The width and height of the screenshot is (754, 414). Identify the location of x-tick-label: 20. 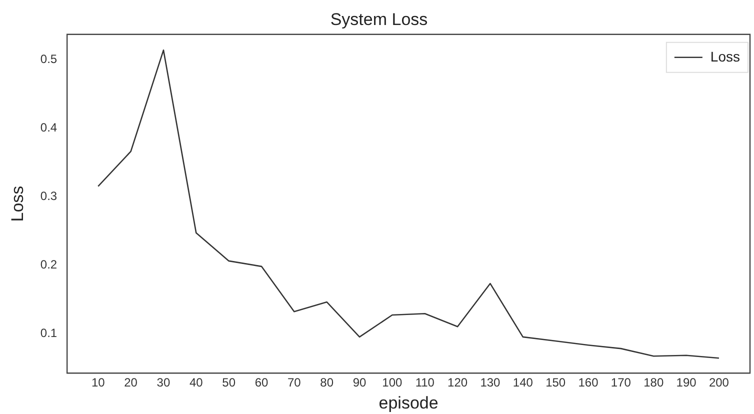
(131, 383).